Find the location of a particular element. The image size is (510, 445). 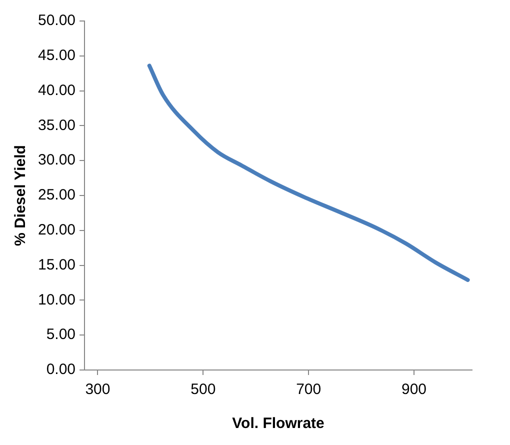

x-tick-label: 900 is located at coordinates (414, 389).